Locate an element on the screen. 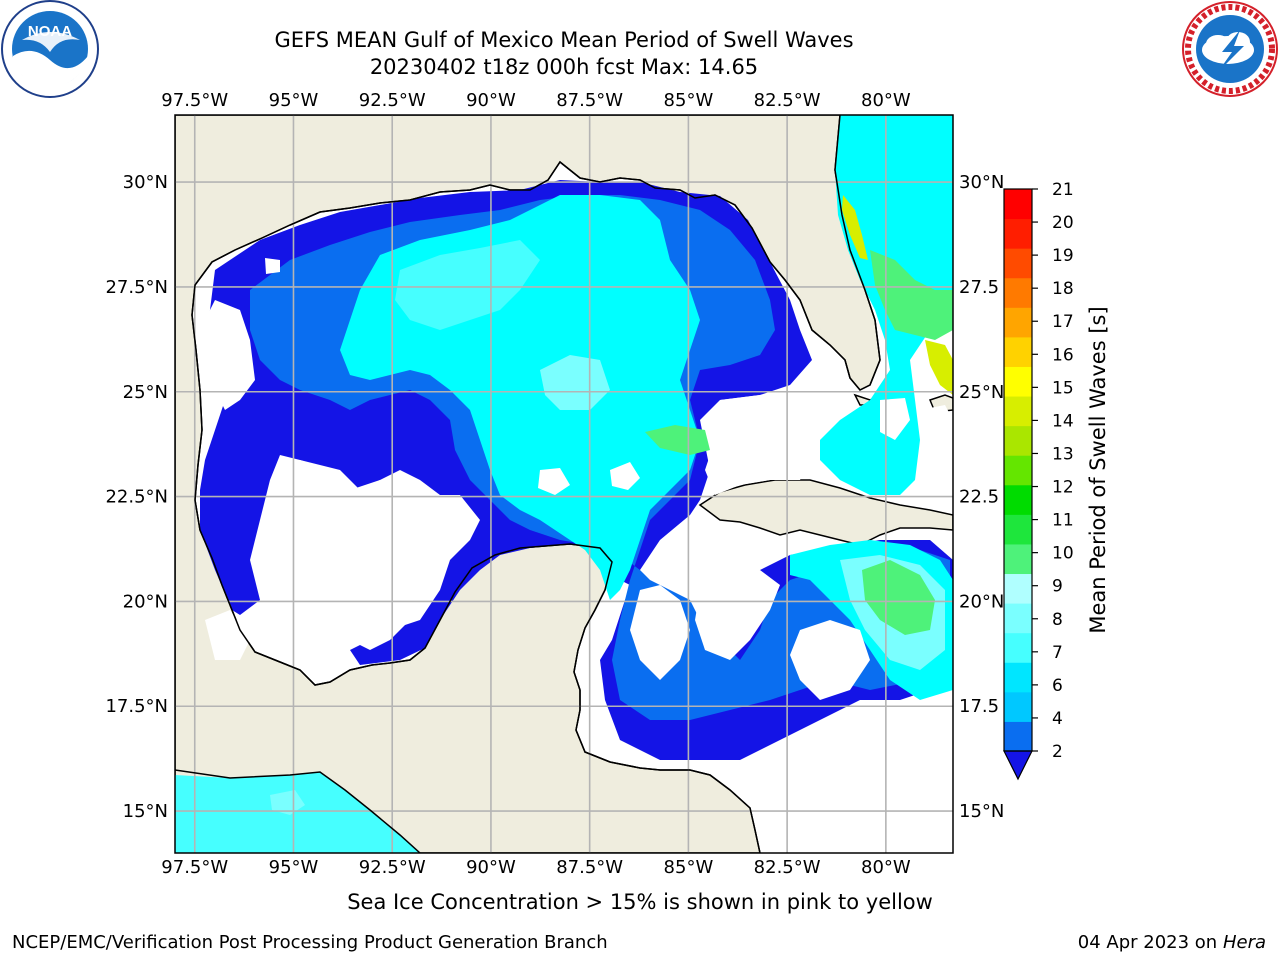 The width and height of the screenshot is (1280, 960). colorbar-tick-label: 11 is located at coordinates (1063, 521).